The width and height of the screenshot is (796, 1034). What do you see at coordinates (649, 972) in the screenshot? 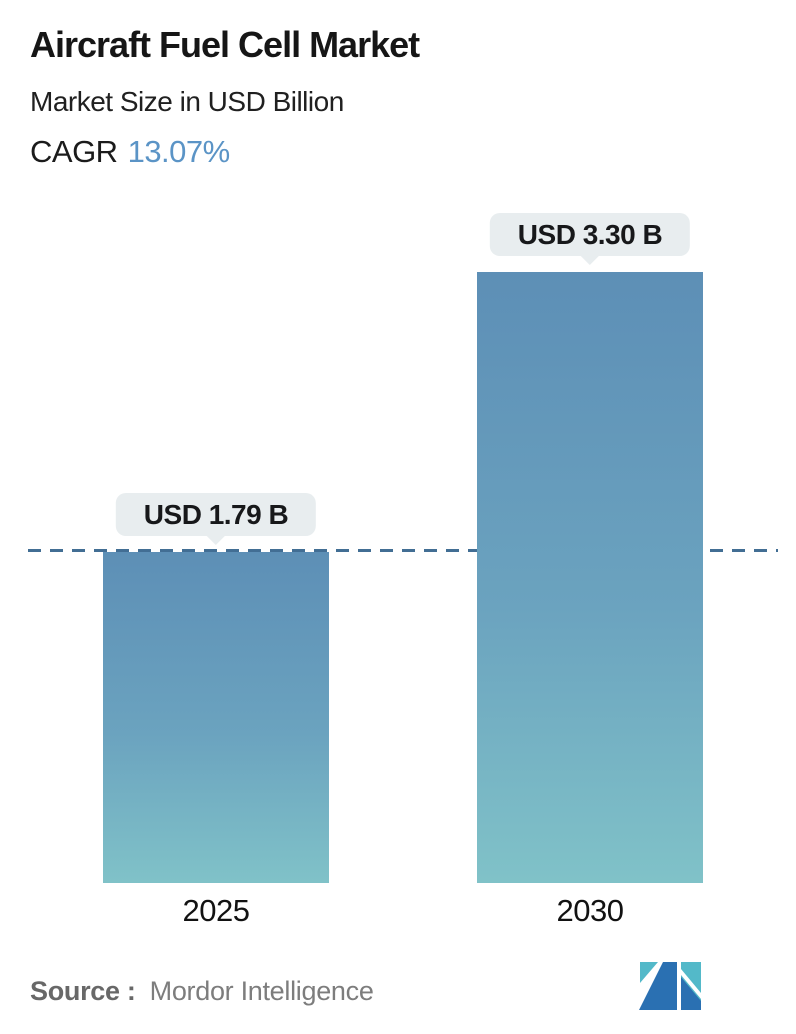
I see `logo-teal-triangle` at bounding box center [649, 972].